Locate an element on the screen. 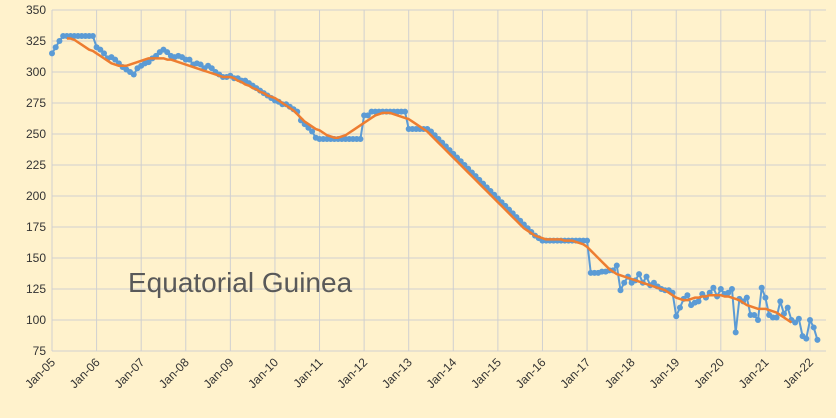  y-tick-label: 300 is located at coordinates (36, 72).